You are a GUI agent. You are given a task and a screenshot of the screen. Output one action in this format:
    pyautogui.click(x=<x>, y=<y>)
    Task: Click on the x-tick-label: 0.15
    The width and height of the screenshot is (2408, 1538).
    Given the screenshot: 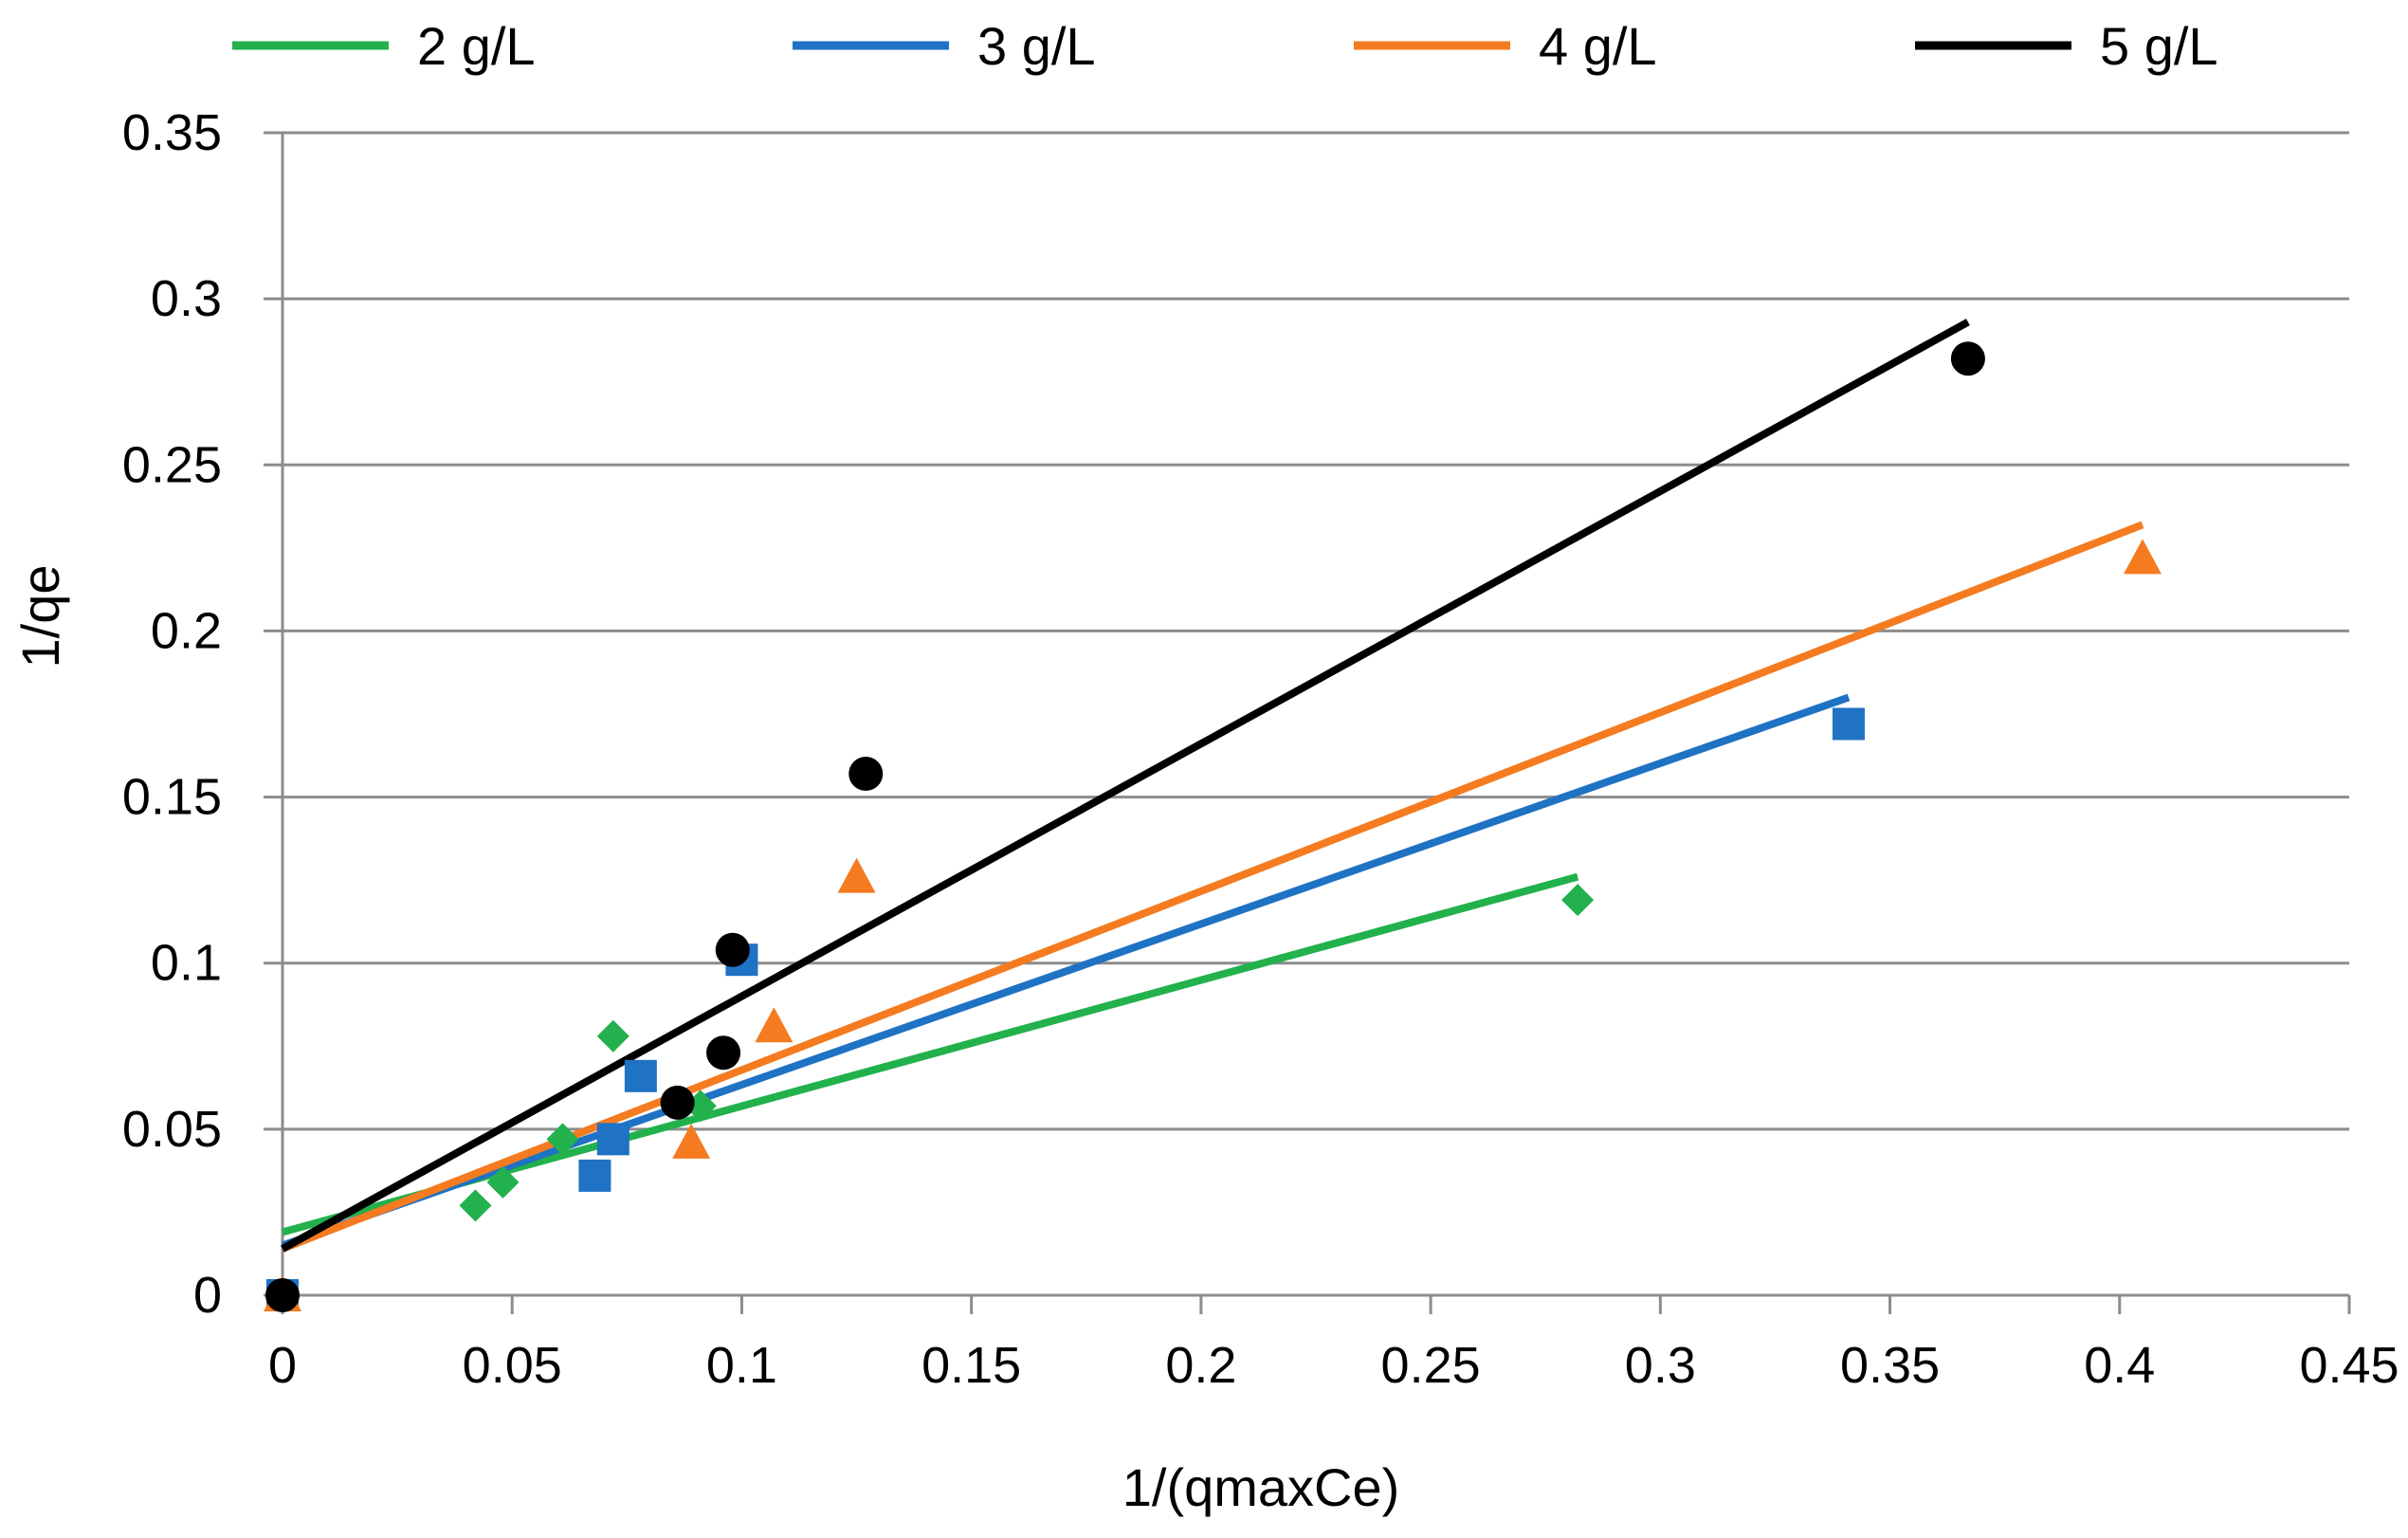 What is the action you would take?
    pyautogui.click(x=971, y=1365)
    